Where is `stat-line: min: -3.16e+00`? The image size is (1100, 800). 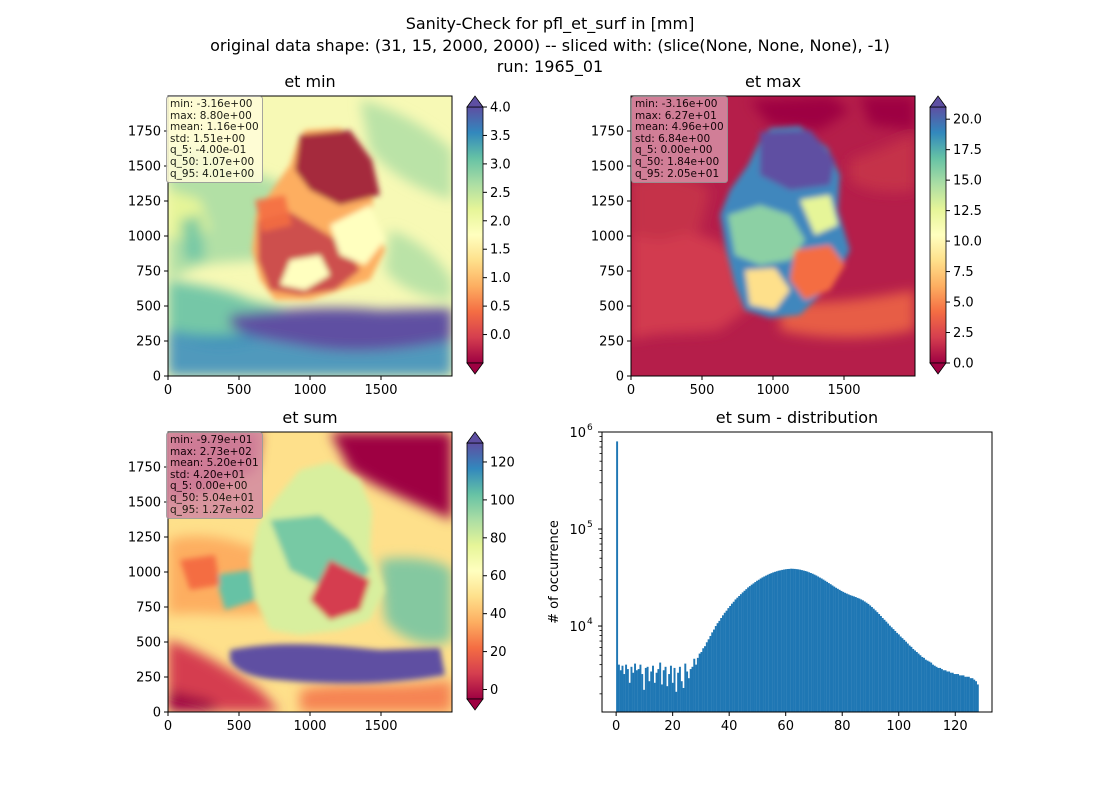
stat-line: min: -3.16e+00 is located at coordinates (211, 104).